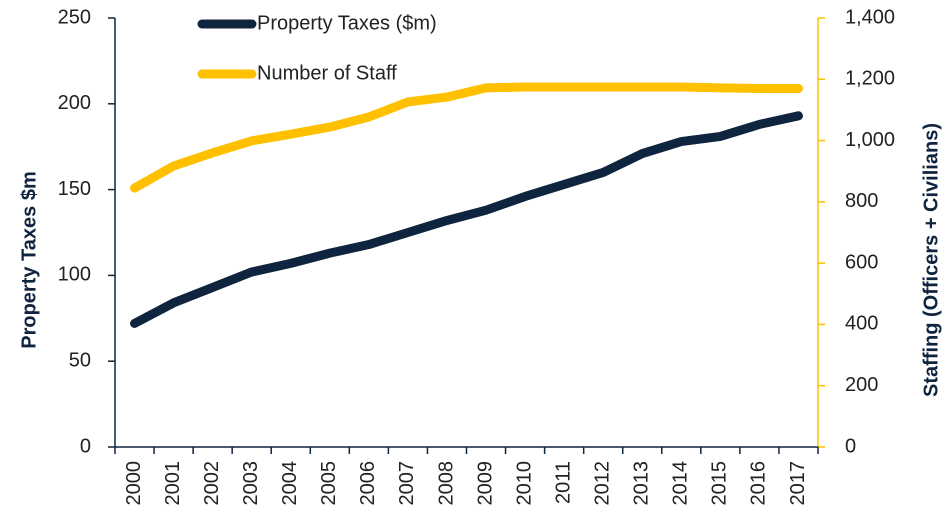 This screenshot has height=518, width=946. I want to click on y-axis-title: Property Taxes $m, so click(29, 260).